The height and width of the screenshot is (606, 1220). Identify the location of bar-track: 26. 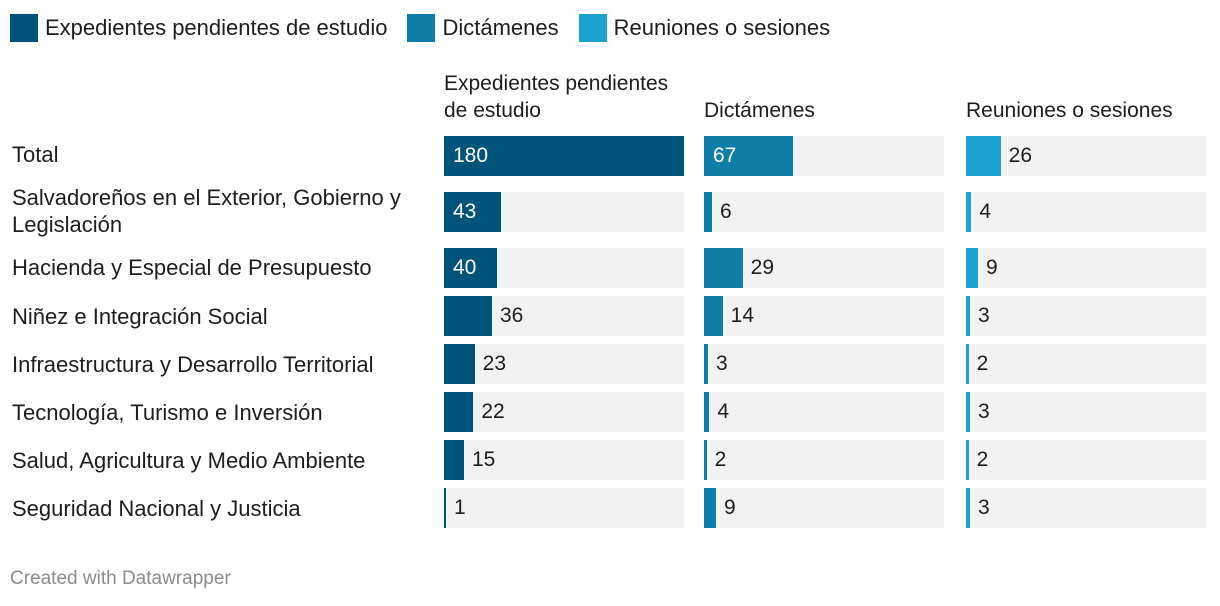
(1086, 156).